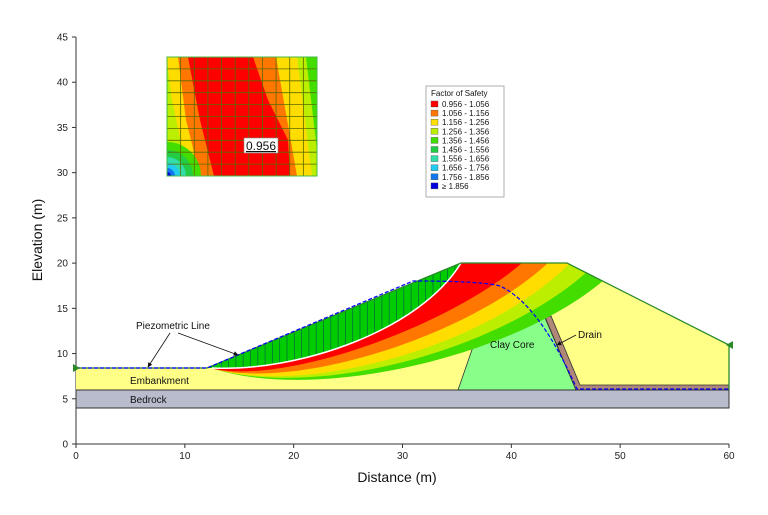 This screenshot has height=515, width=768. What do you see at coordinates (466, 177) in the screenshot?
I see `legend-item-label: 1.756 - 1.856` at bounding box center [466, 177].